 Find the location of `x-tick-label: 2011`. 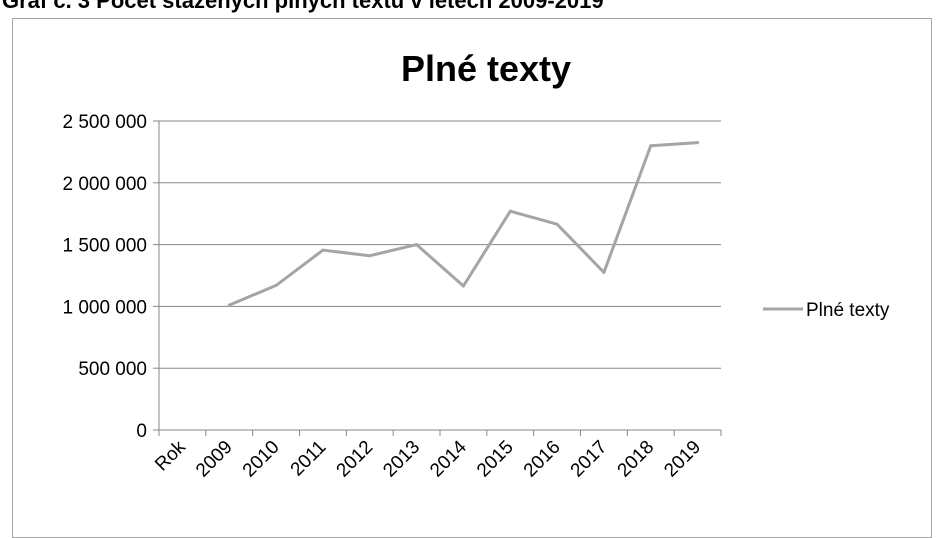

x-tick-label: 2011 is located at coordinates (309, 459).